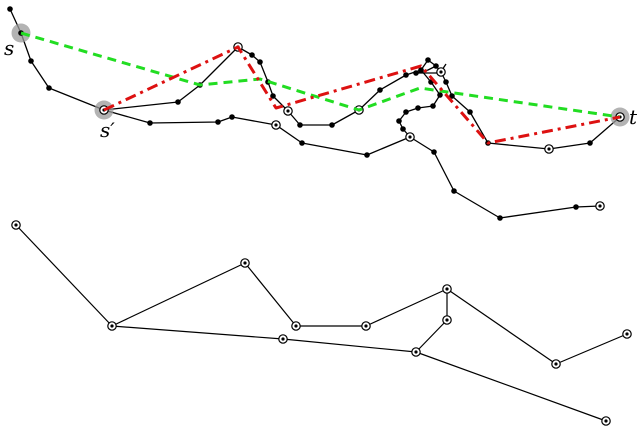  I want to click on label-s-prime: s′, so click(107, 130).